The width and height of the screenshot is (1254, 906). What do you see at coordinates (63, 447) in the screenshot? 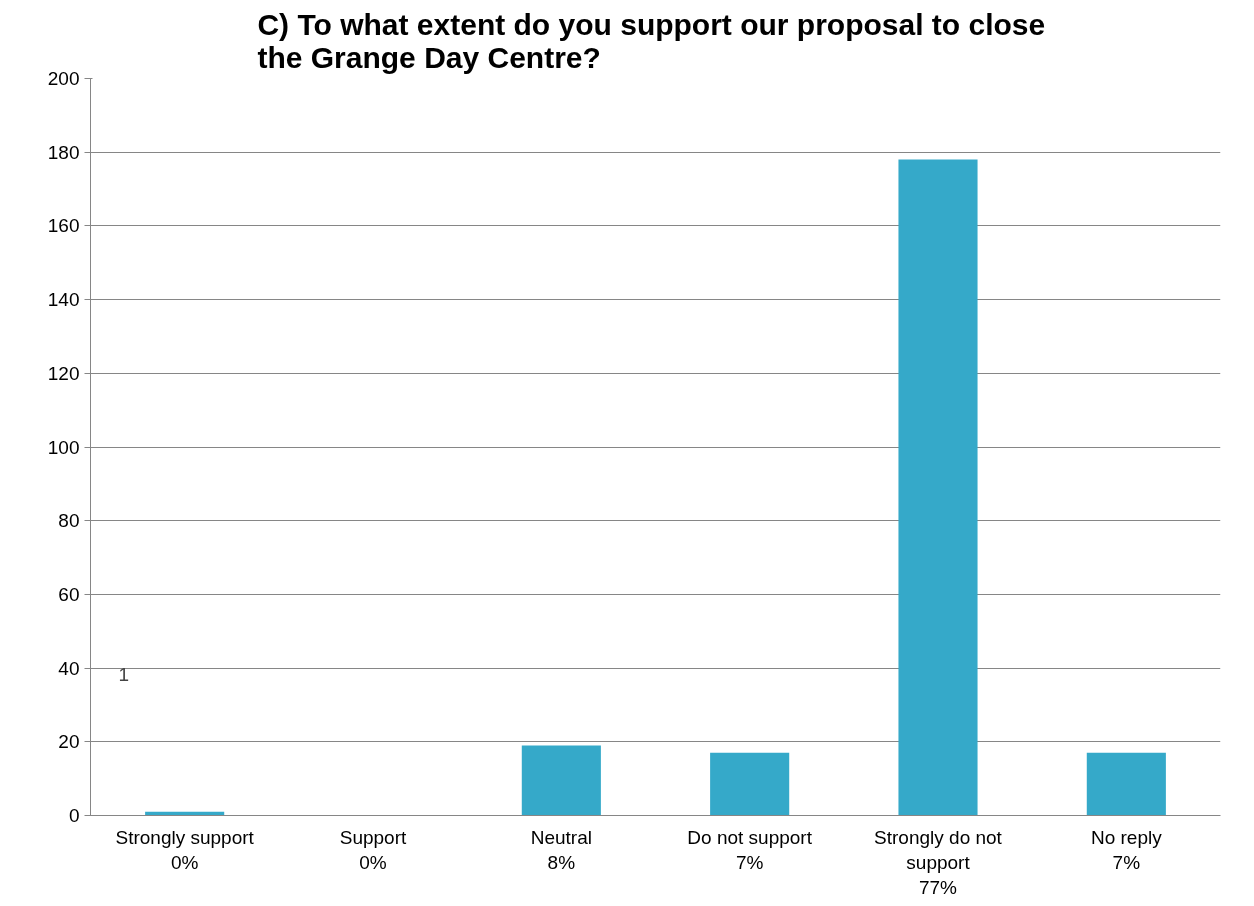
I see `y-tick-label: 100` at bounding box center [63, 447].